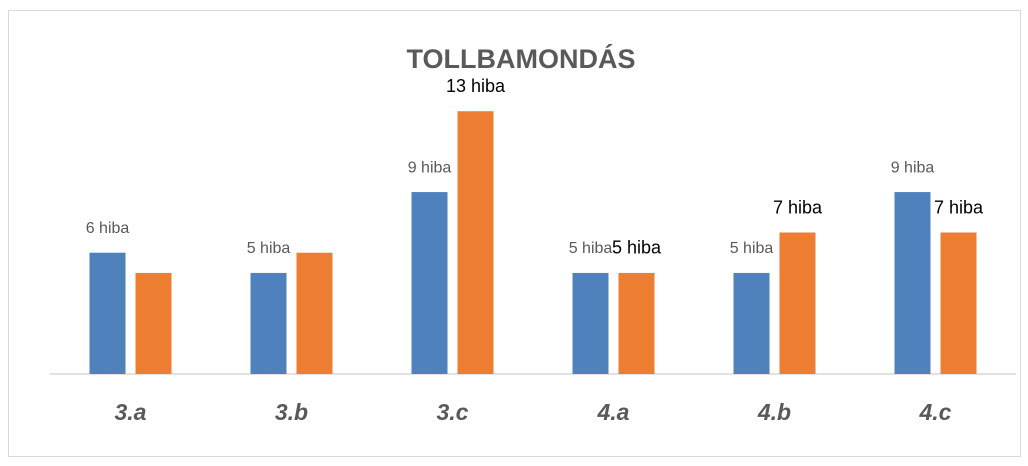 Image resolution: width=1028 pixels, height=466 pixels. Describe the element at coordinates (476, 86) in the screenshot. I see `data-label: 13 hiba` at that location.